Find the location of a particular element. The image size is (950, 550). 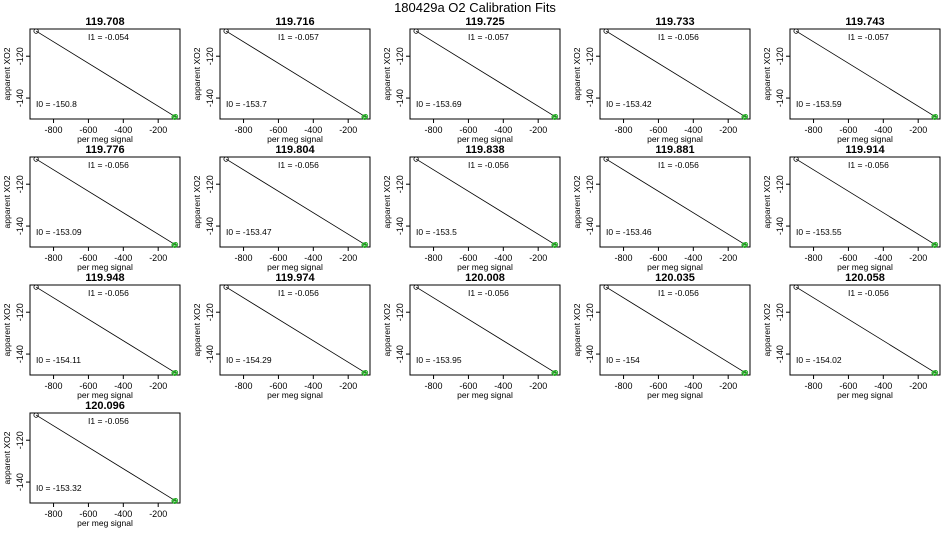

panel-title: 119.804 is located at coordinates (295, 150).